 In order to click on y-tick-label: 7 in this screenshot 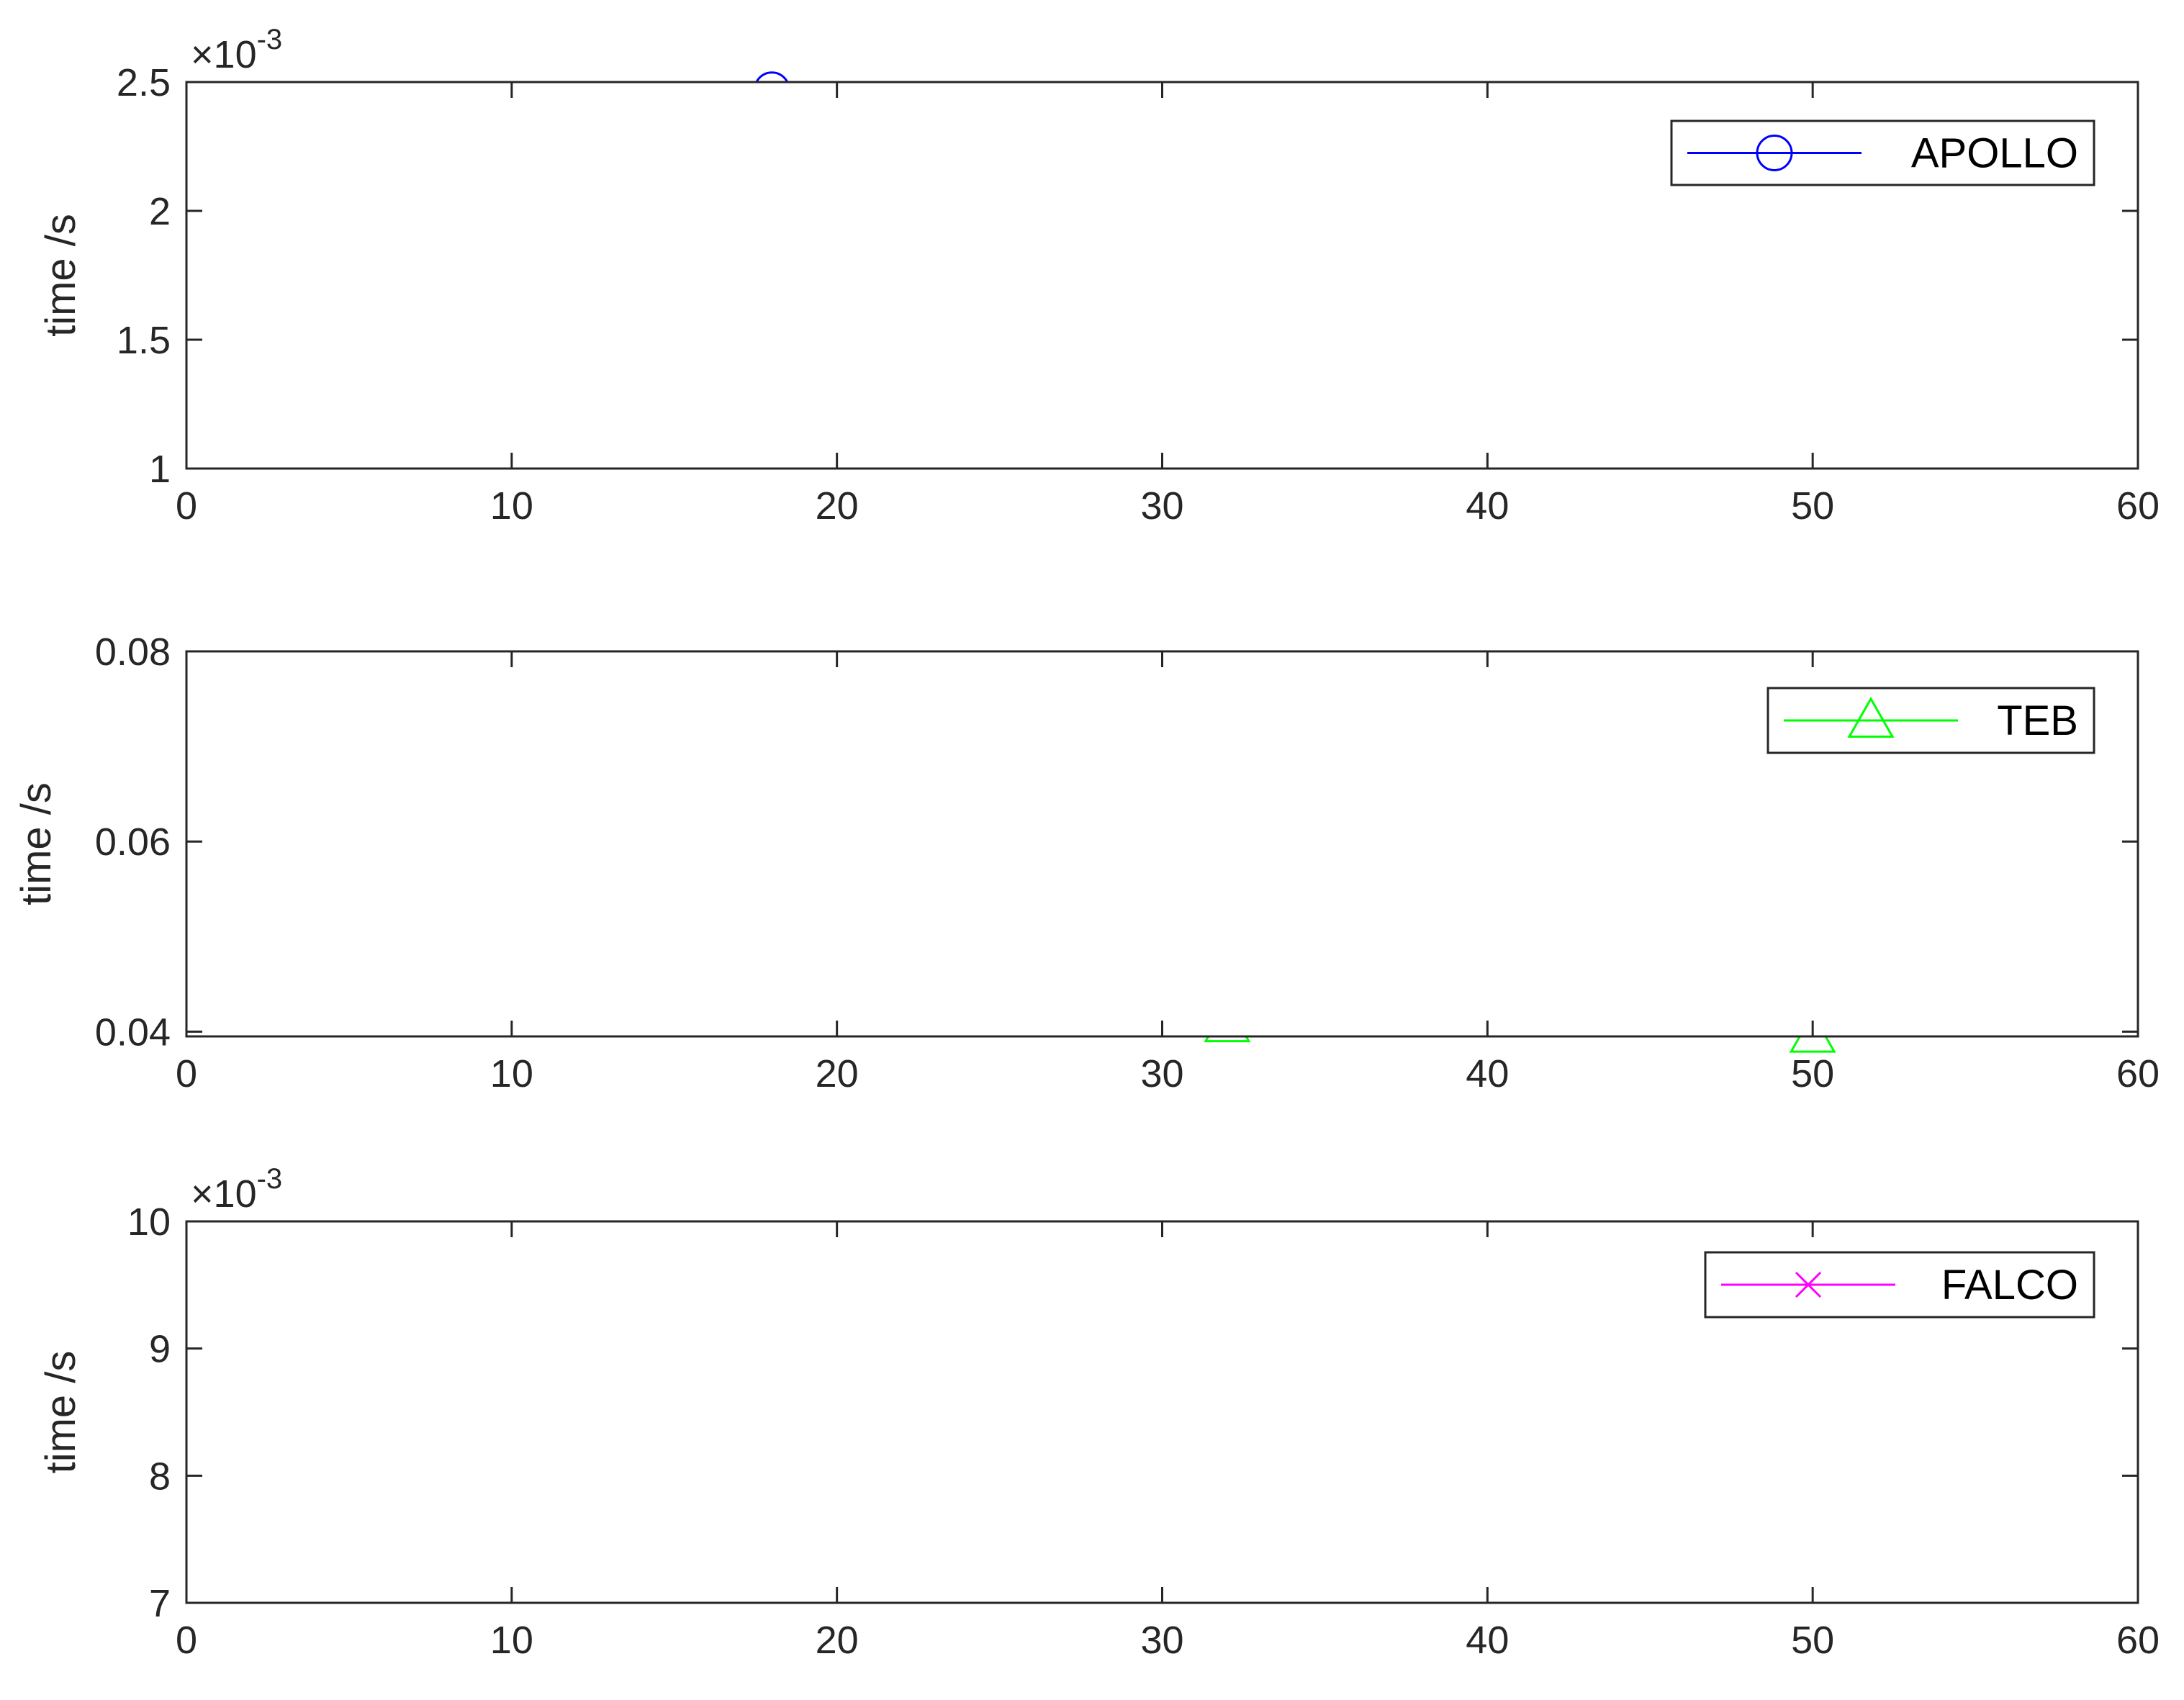, I will do `click(160, 1603)`.